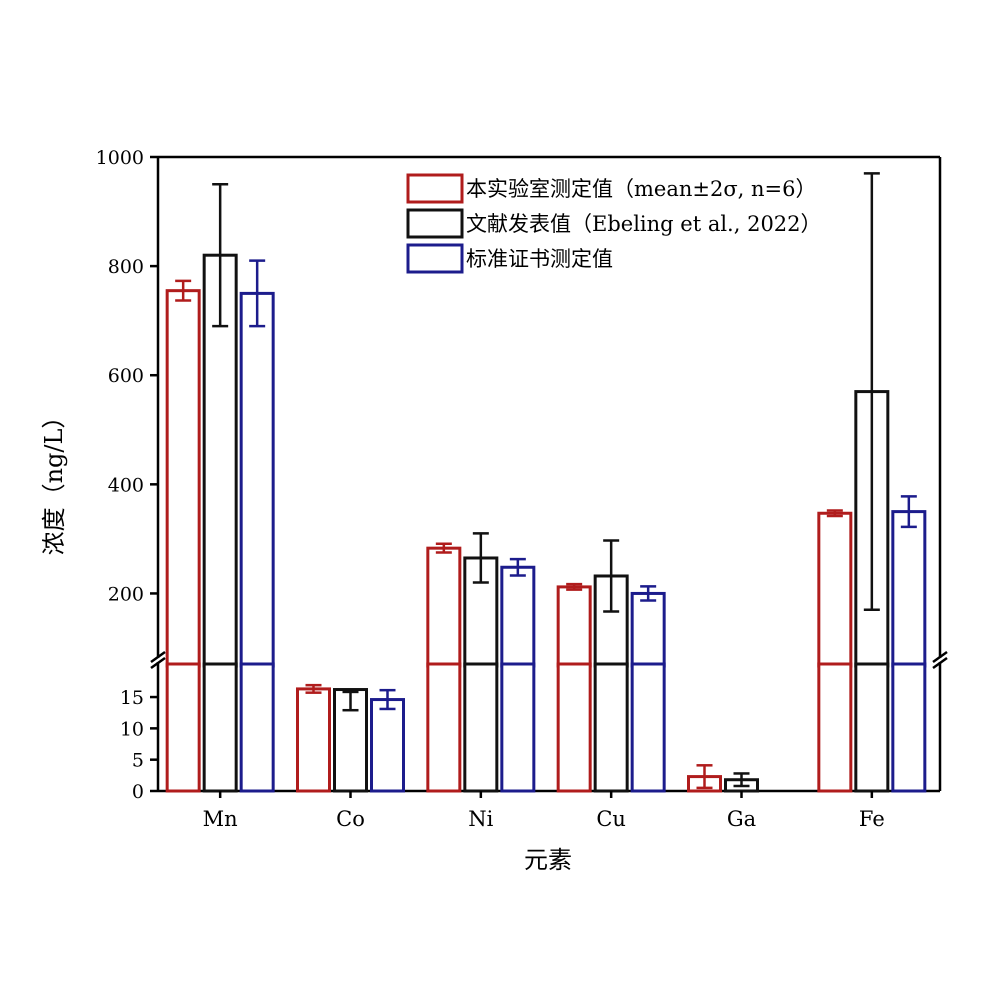 Image resolution: width=1000 pixels, height=1004 pixels. I want to click on axis-break-gap, so click(549, 660).